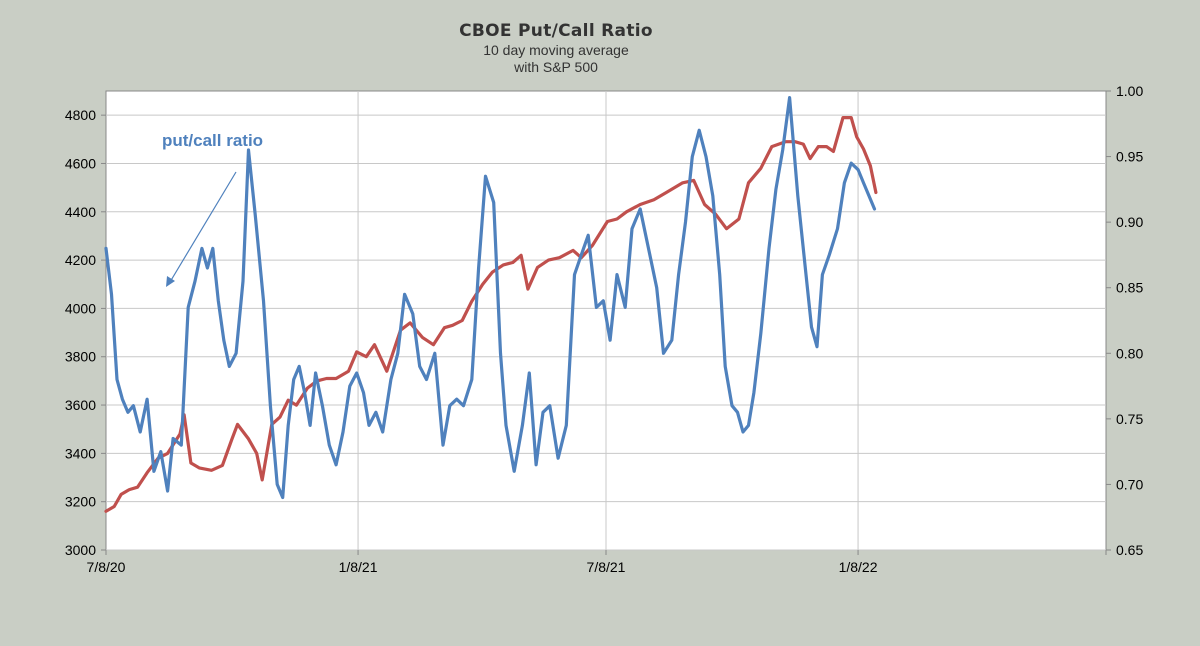  What do you see at coordinates (1129, 288) in the screenshot?
I see `right-tick-label: 0.85` at bounding box center [1129, 288].